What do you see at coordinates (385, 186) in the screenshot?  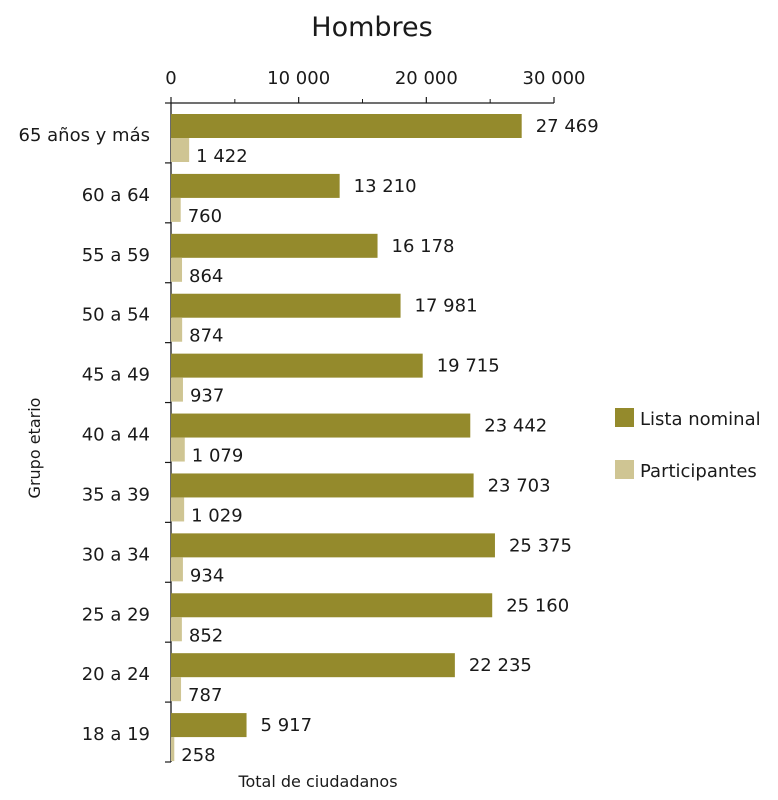 I see `data-label-lista-nominal: 13 210` at bounding box center [385, 186].